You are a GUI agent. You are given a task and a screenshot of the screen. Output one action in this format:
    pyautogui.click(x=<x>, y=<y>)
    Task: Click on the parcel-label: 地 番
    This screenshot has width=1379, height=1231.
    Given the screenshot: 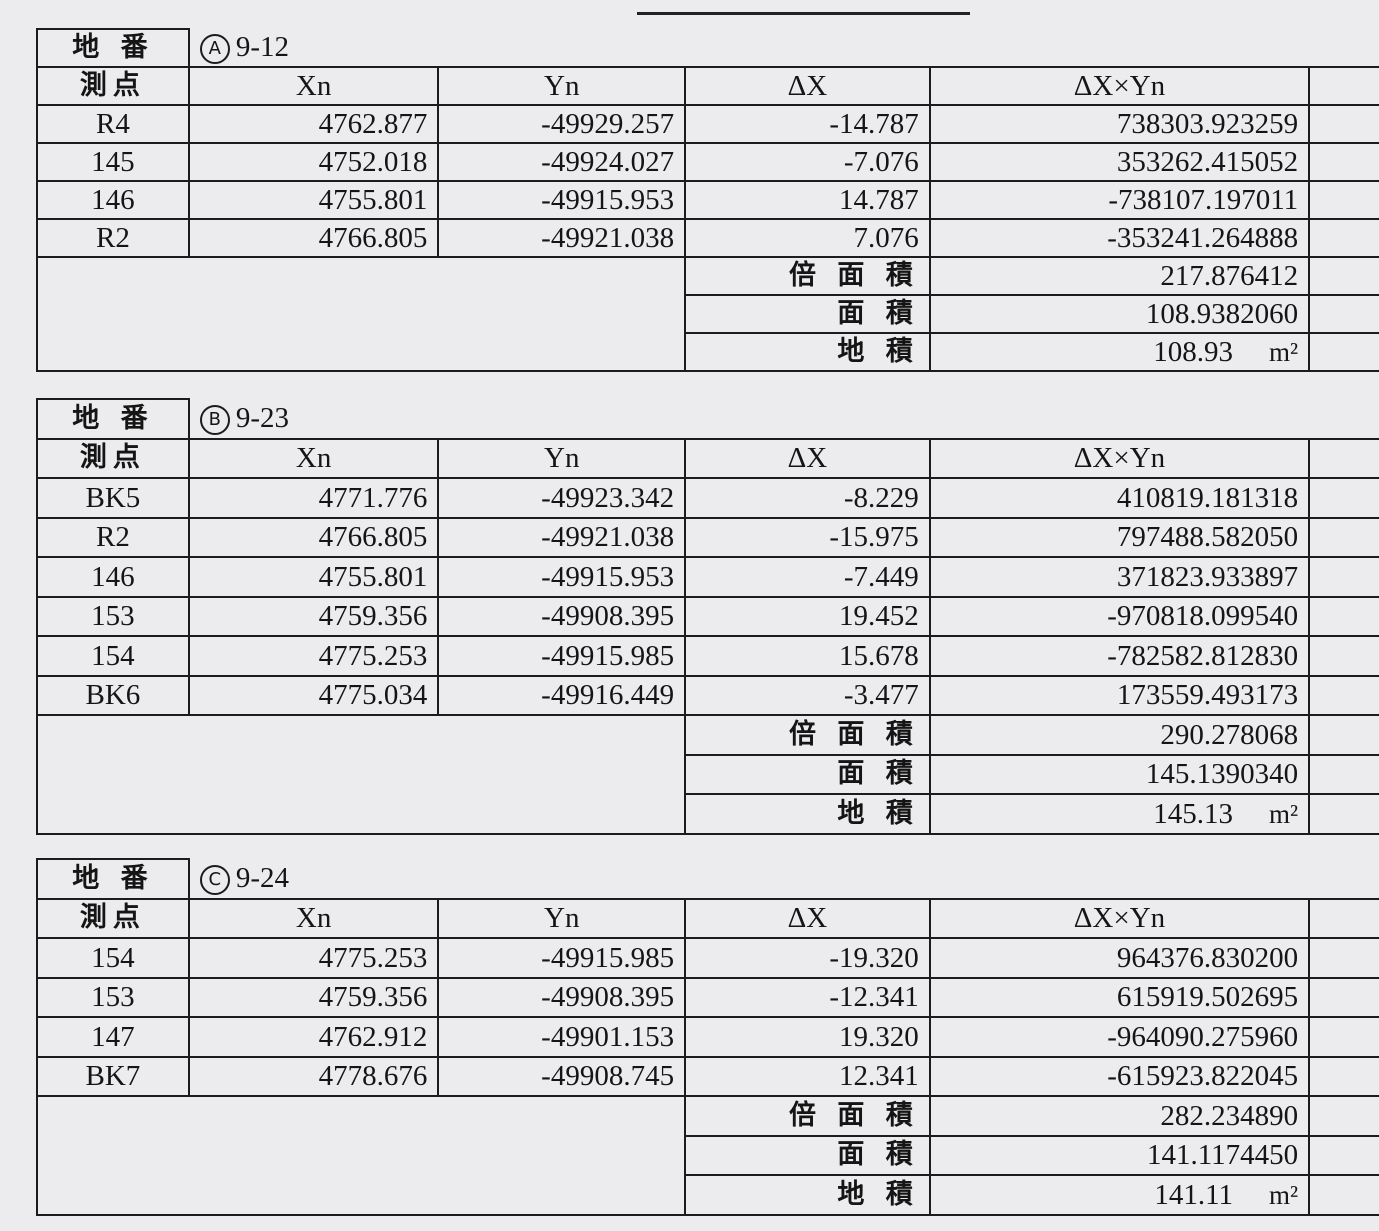 What is the action you would take?
    pyautogui.click(x=113, y=419)
    